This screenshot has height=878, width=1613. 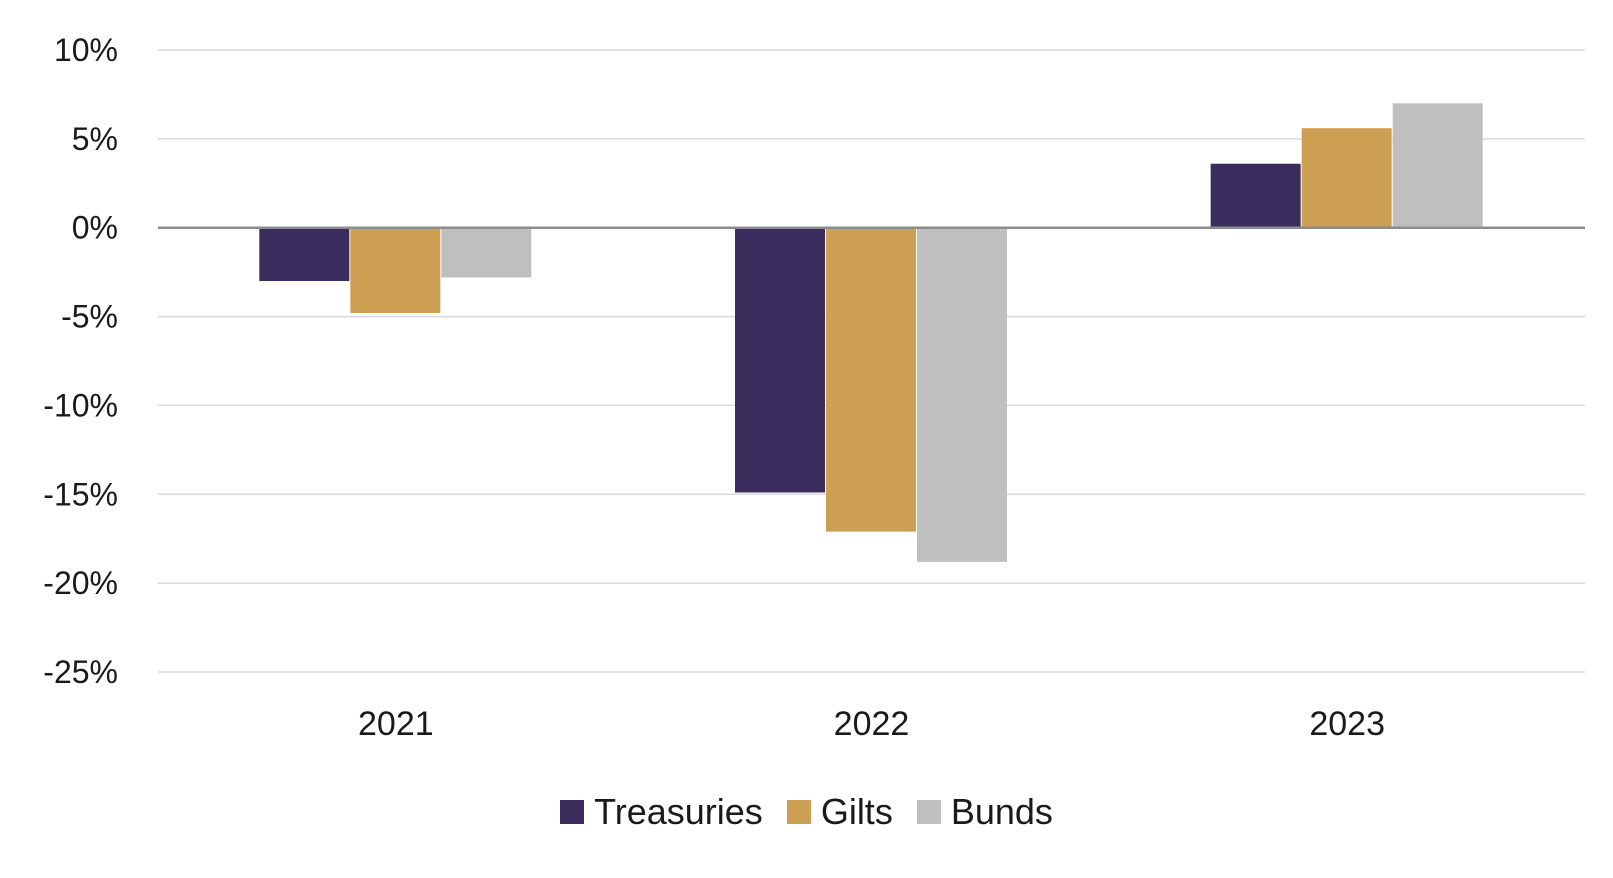 What do you see at coordinates (95, 228) in the screenshot?
I see `y-tick-label: 0%` at bounding box center [95, 228].